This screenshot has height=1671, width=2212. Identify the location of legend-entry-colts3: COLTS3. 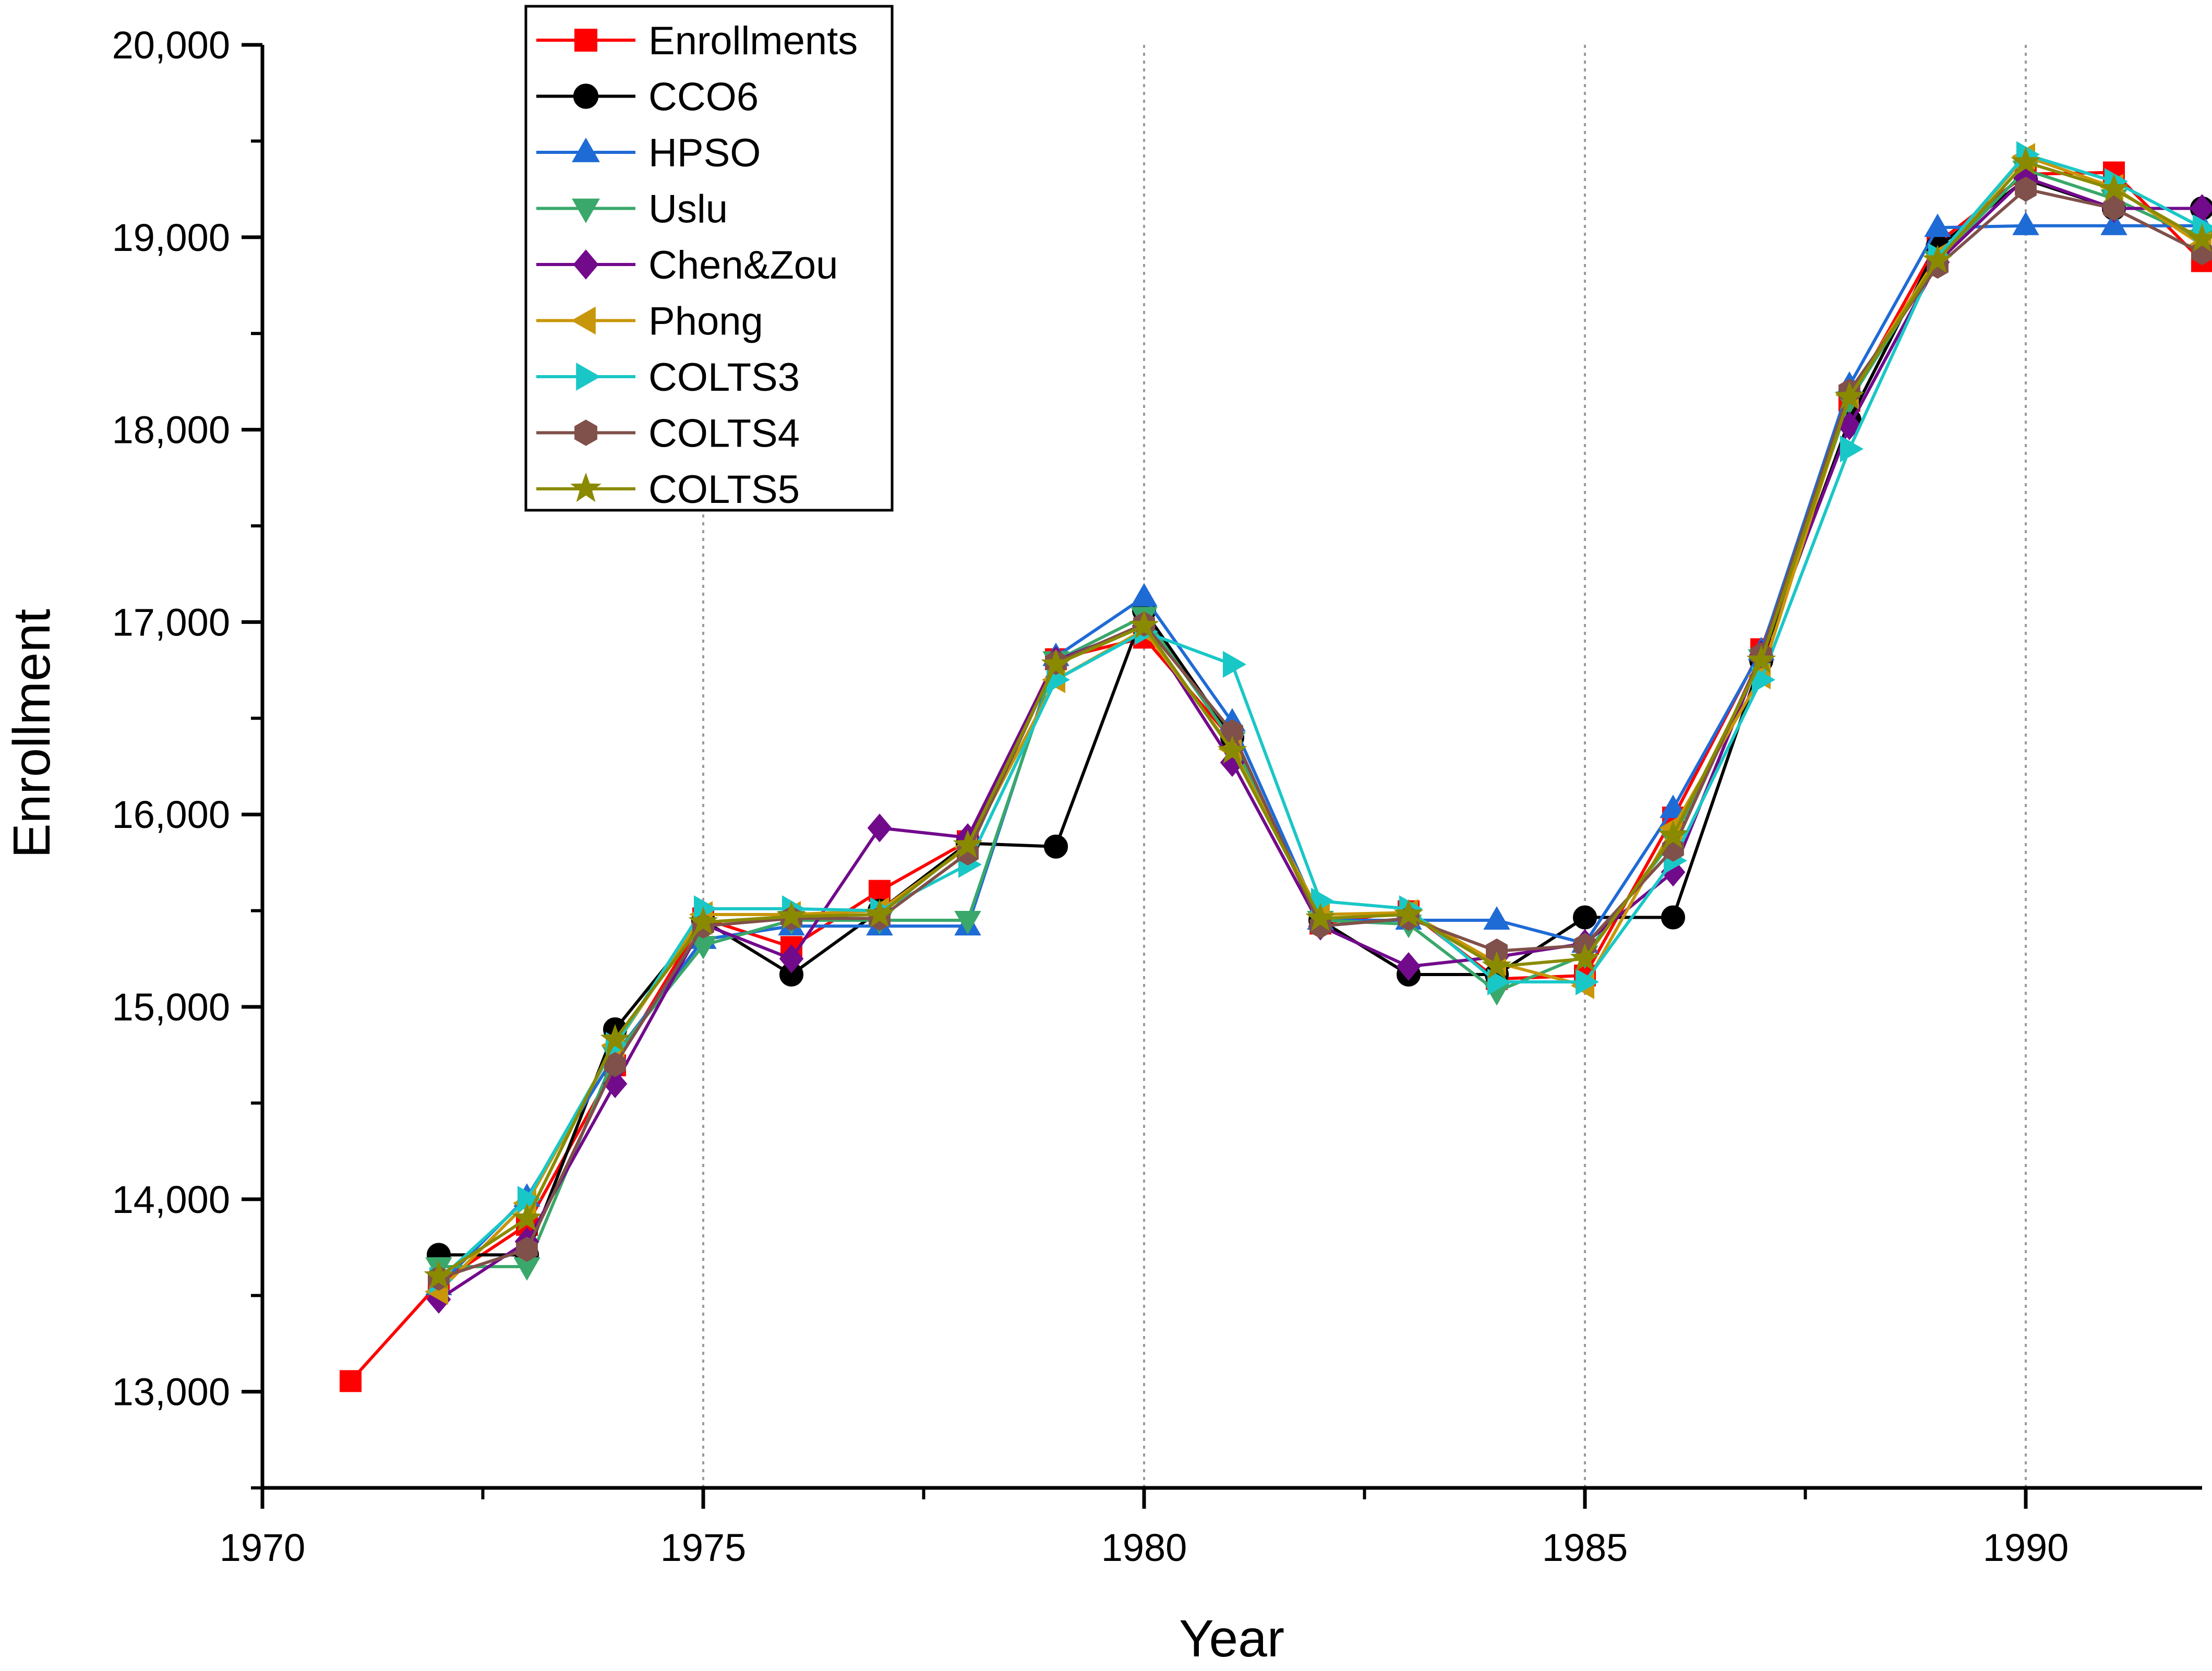
(668, 378).